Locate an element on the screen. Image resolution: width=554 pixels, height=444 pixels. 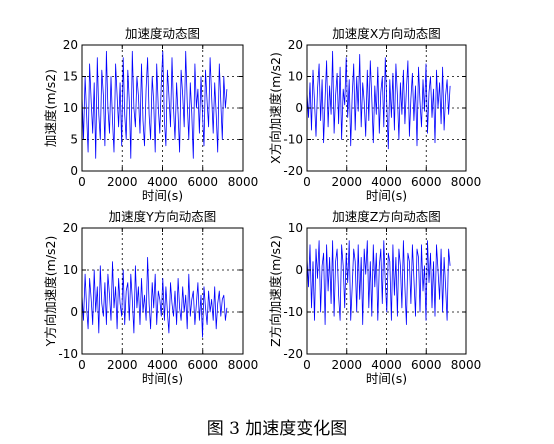
y-tick-label: 5 is located at coordinates (74, 140).